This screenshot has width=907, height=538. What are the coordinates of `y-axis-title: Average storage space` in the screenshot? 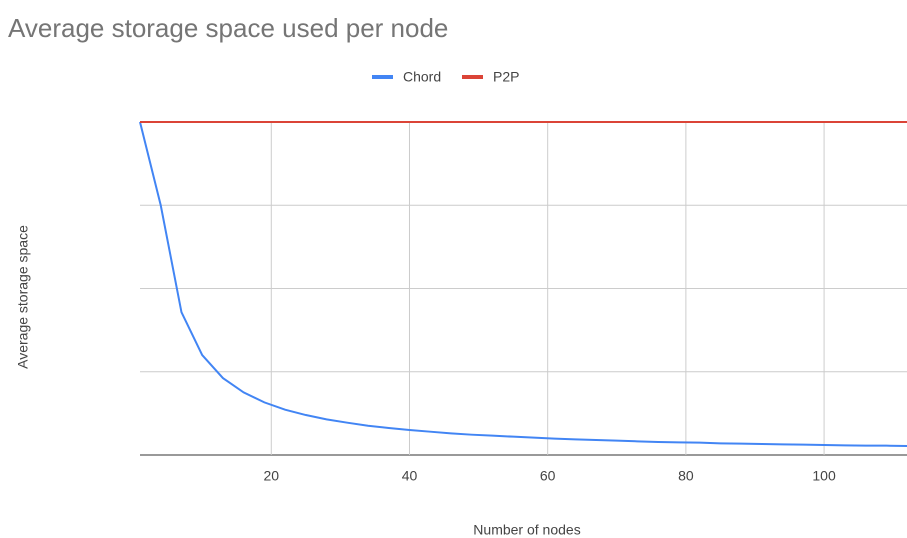 It's located at (23, 297).